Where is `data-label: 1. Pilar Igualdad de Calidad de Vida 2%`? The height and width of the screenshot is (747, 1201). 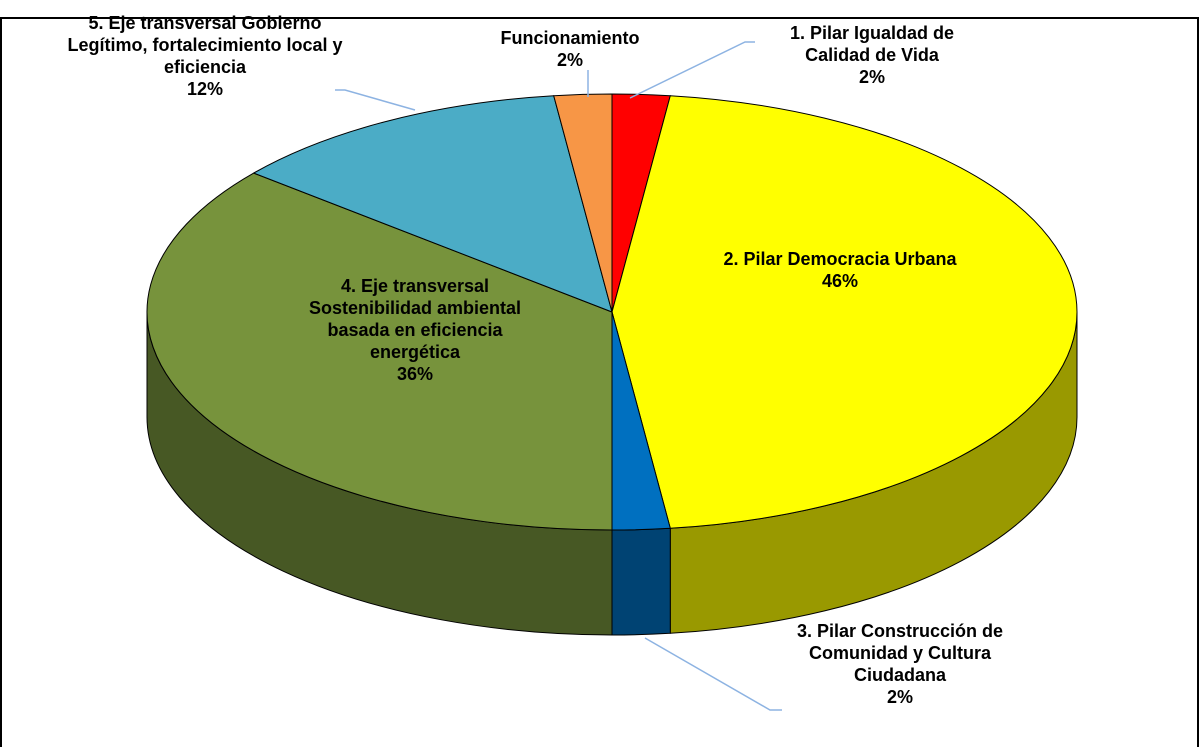
data-label: 1. Pilar Igualdad de Calidad de Vida 2% is located at coordinates (872, 55).